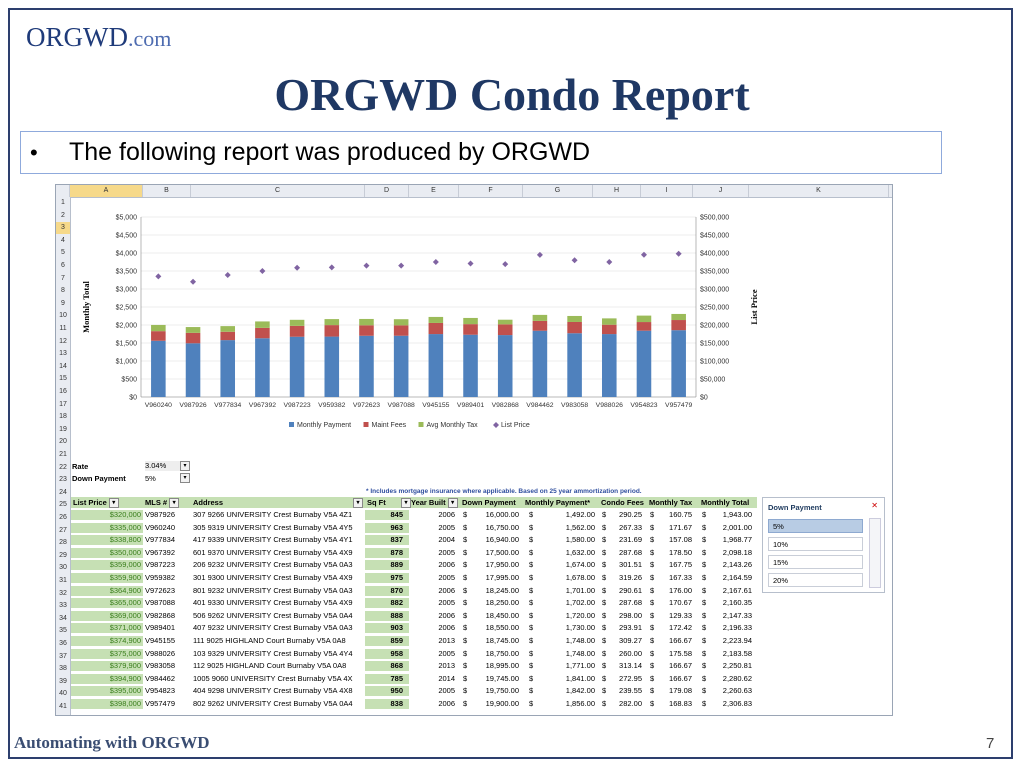 This screenshot has width=1024, height=768. I want to click on list-price-cell: $369,000, so click(107, 615).